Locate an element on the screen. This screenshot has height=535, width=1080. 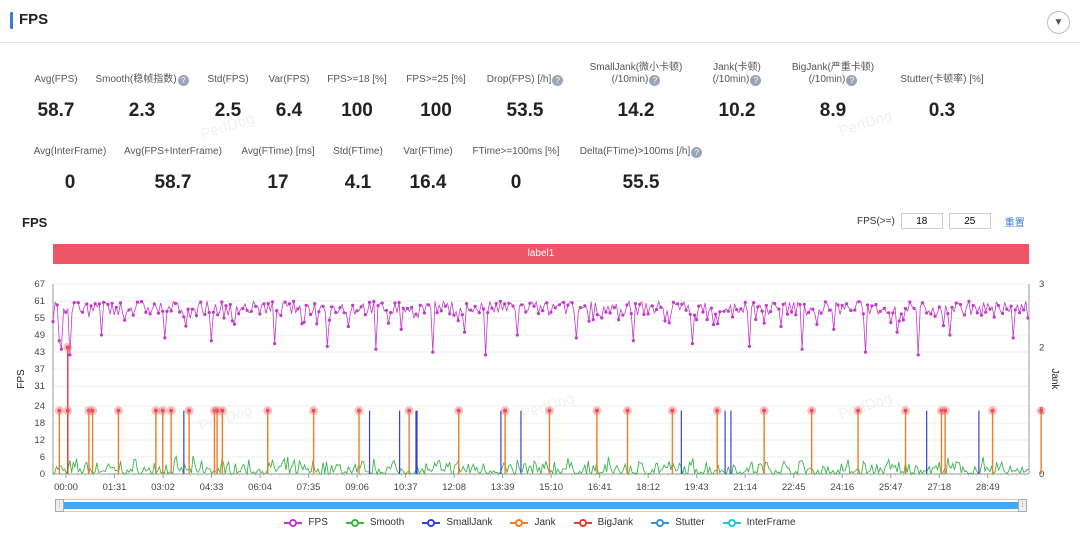
metric-metrics_row1-8: Jank(卡顿) (/10min)? 10.2 is located at coordinates (737, 91).